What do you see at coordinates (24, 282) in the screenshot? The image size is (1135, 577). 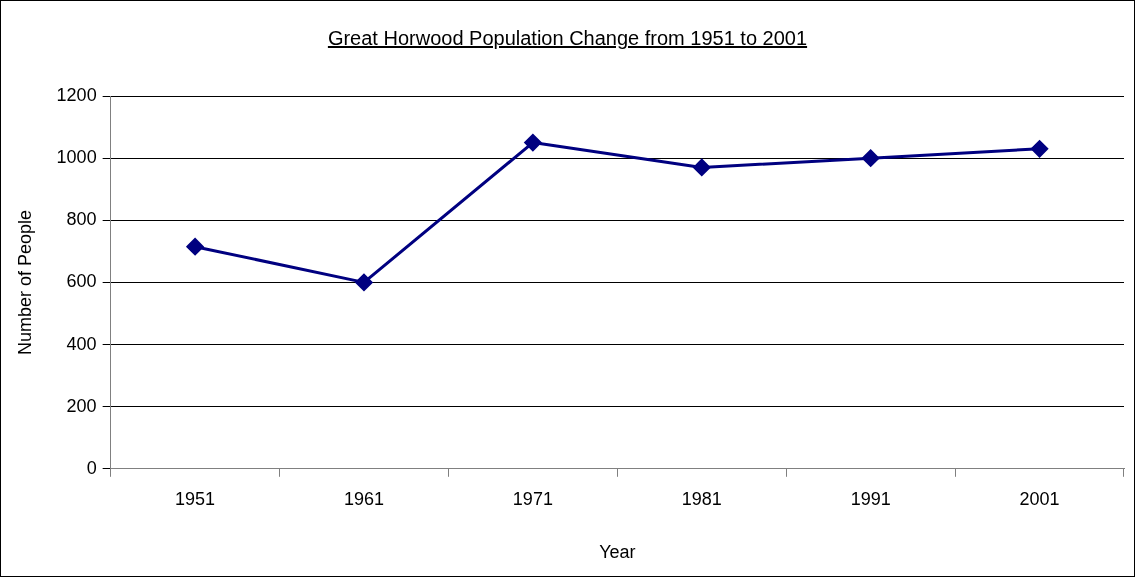 I see `y-axis-title: Number of People` at bounding box center [24, 282].